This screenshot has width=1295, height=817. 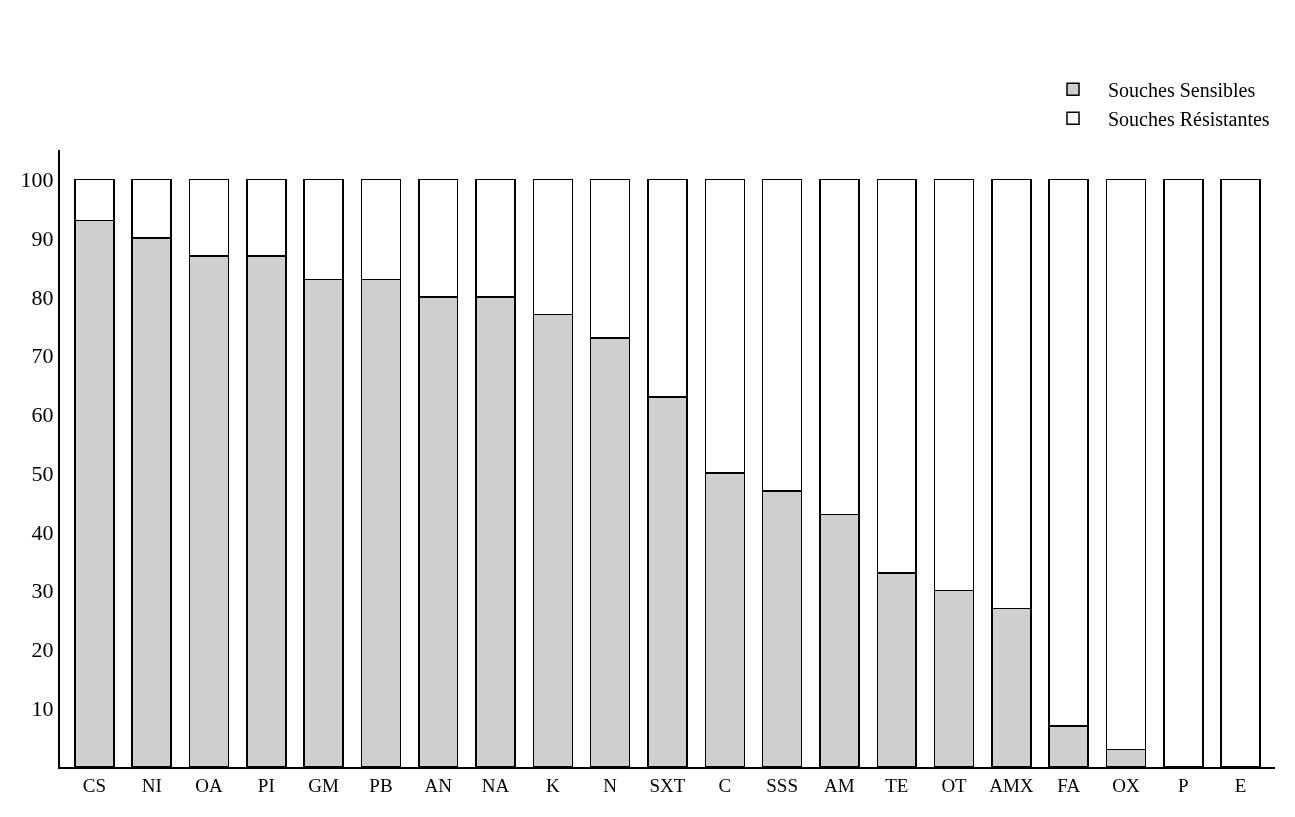 What do you see at coordinates (151, 785) in the screenshot?
I see `x-tick-label: NI` at bounding box center [151, 785].